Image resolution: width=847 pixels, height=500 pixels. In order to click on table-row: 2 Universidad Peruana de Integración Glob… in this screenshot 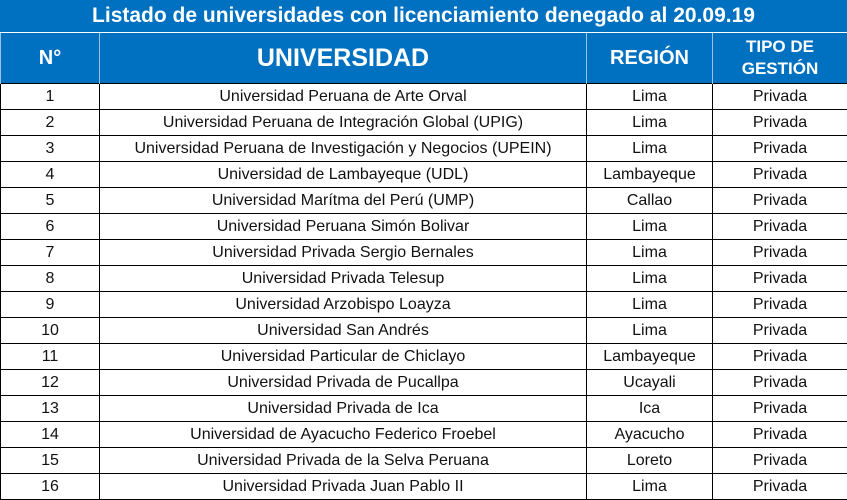, I will do `click(423, 122)`.